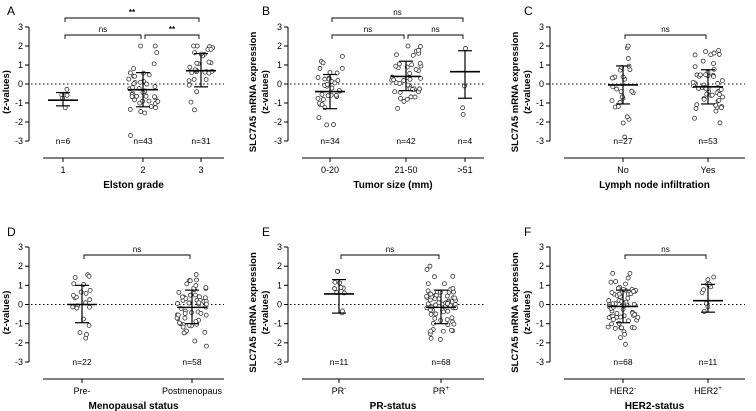 The height and width of the screenshot is (411, 756). Describe the element at coordinates (622, 141) in the screenshot. I see `n-label: n=27` at that location.